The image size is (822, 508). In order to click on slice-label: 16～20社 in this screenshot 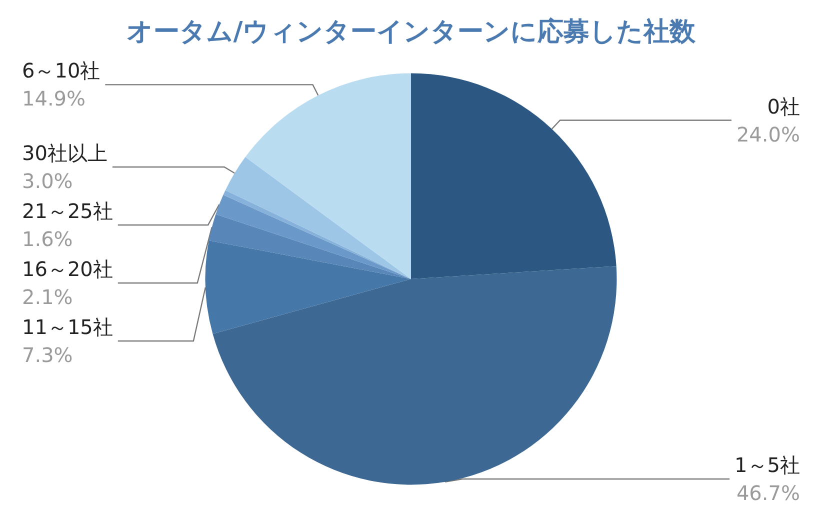, I will do `click(67, 268)`.